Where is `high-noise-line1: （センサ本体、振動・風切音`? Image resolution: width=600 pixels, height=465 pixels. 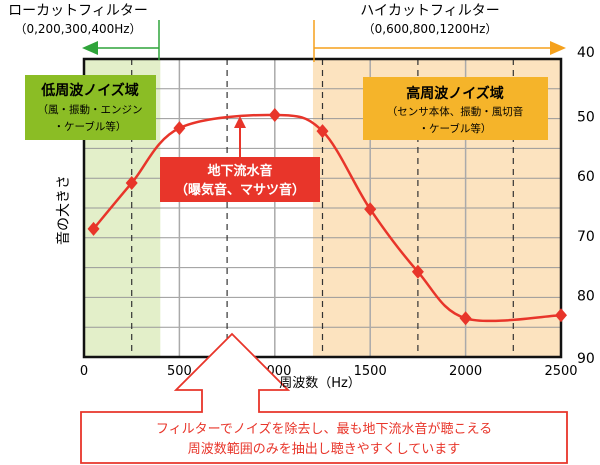
high-noise-line1: （センサ本体、振動・風切音 is located at coordinates (455, 111).